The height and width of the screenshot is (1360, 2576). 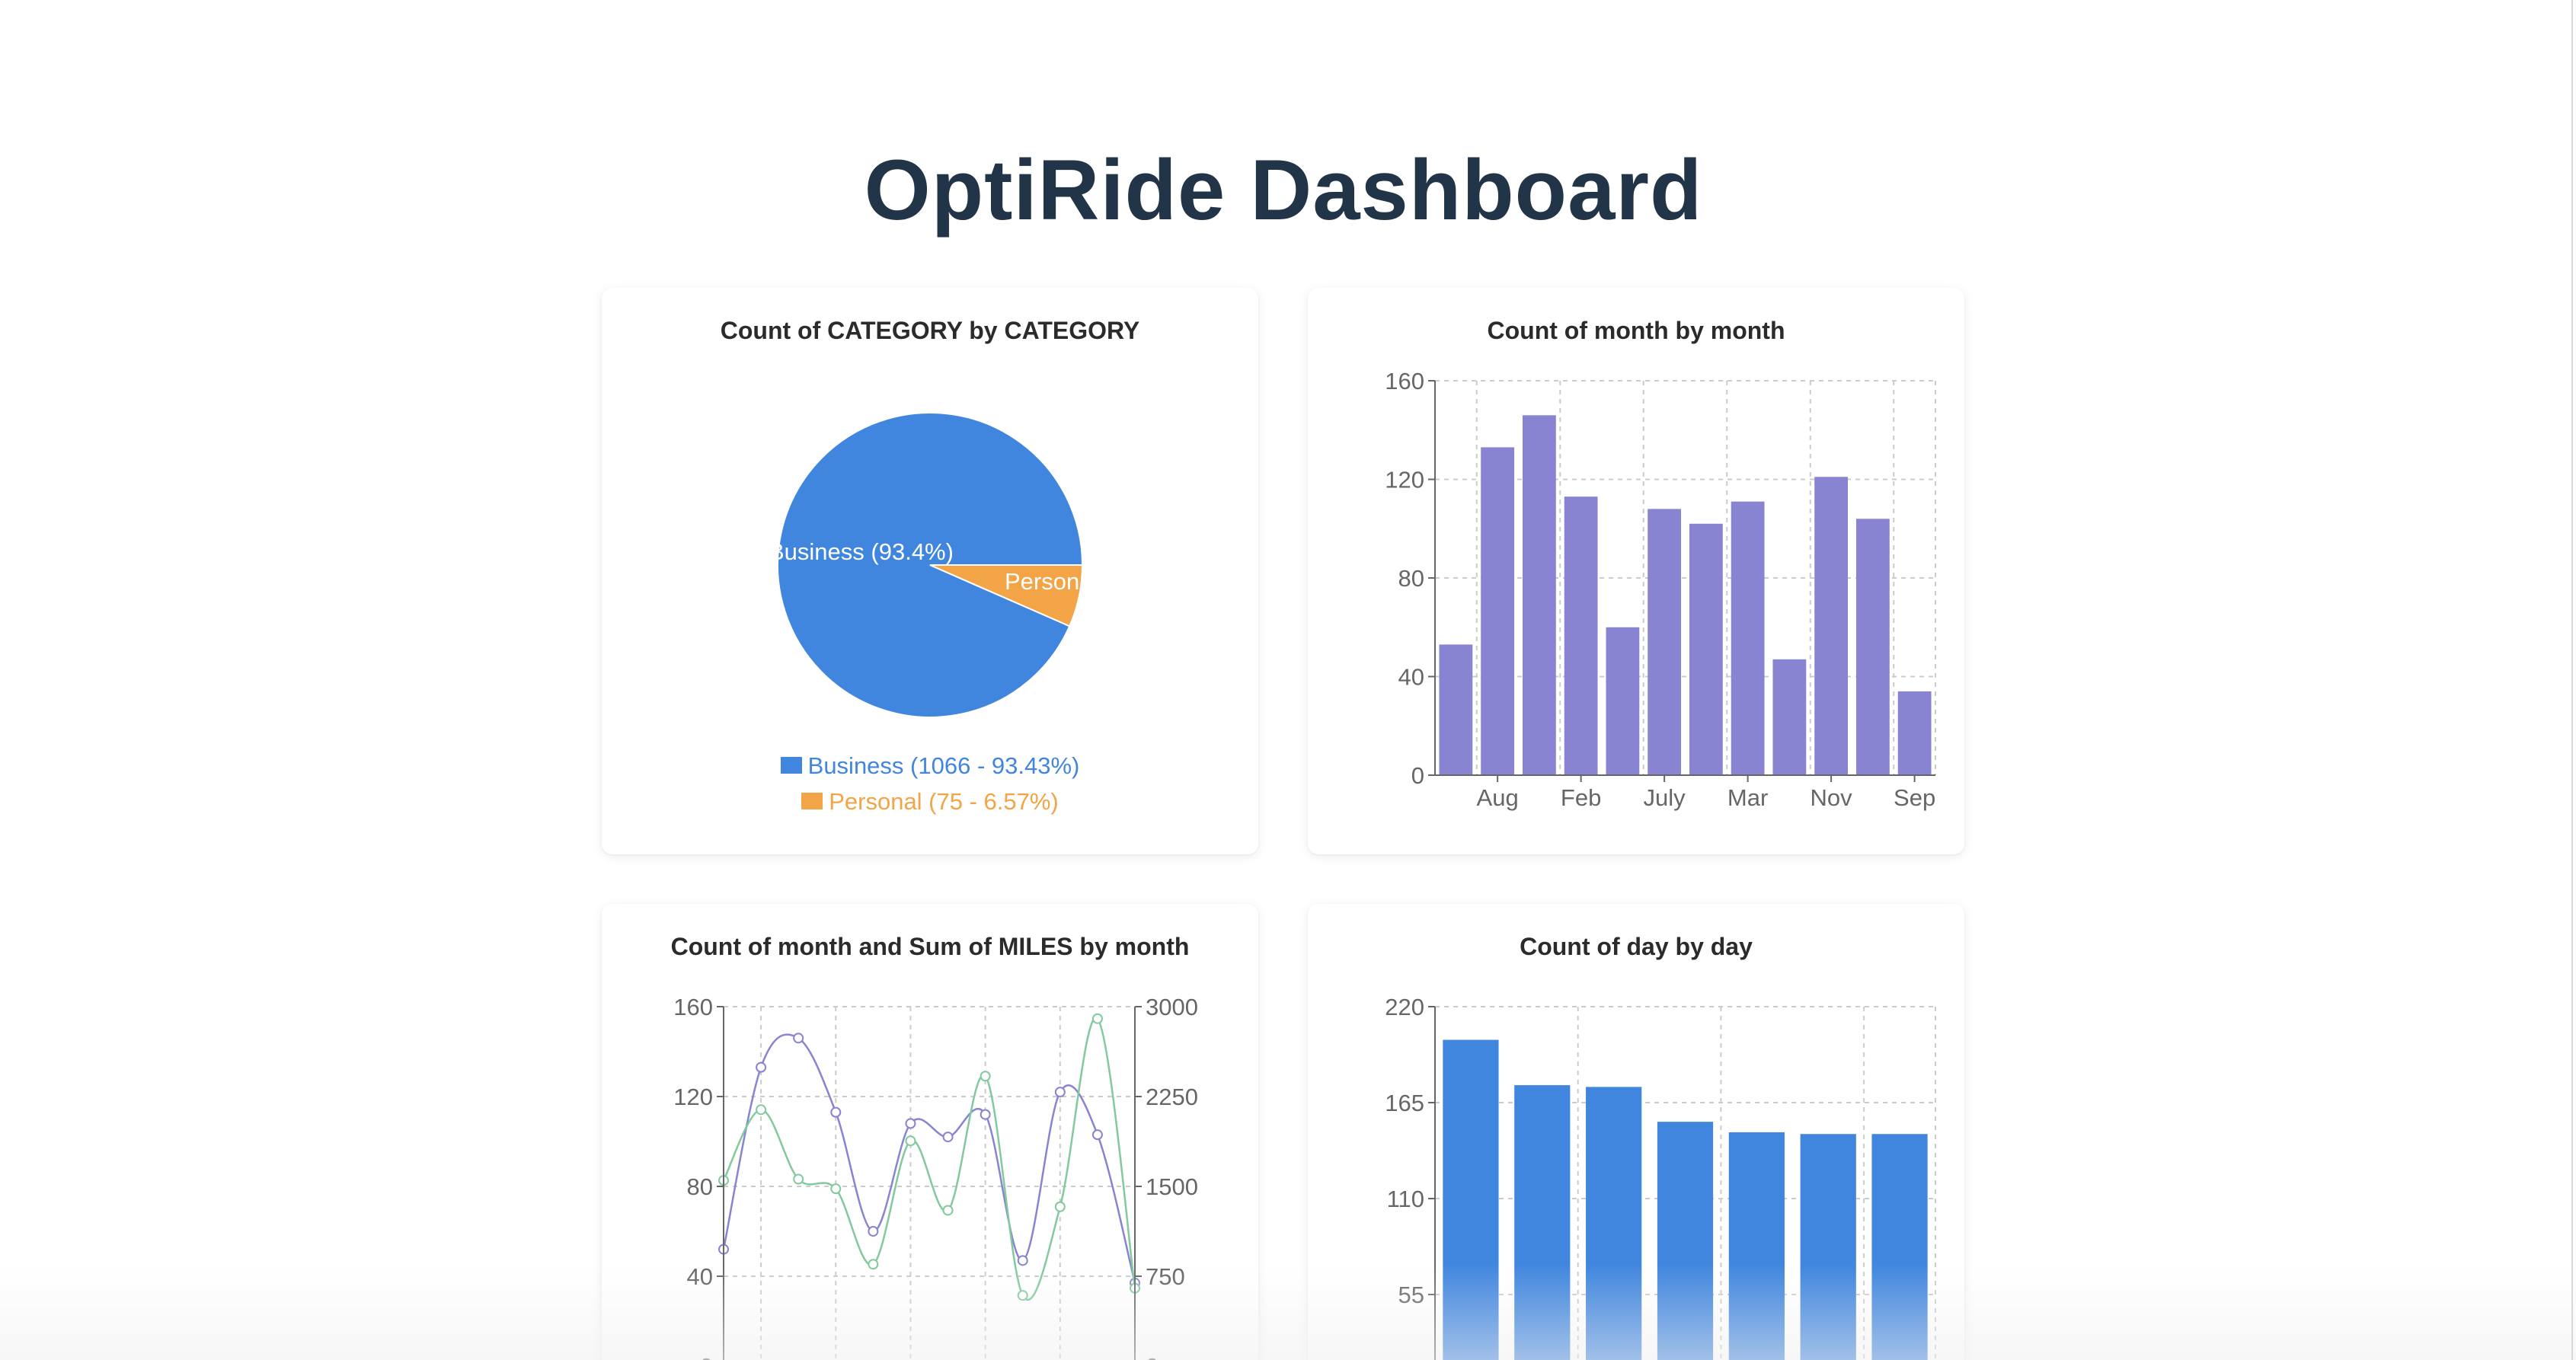 I want to click on y-tick-label-right: 0, so click(x=1153, y=1356).